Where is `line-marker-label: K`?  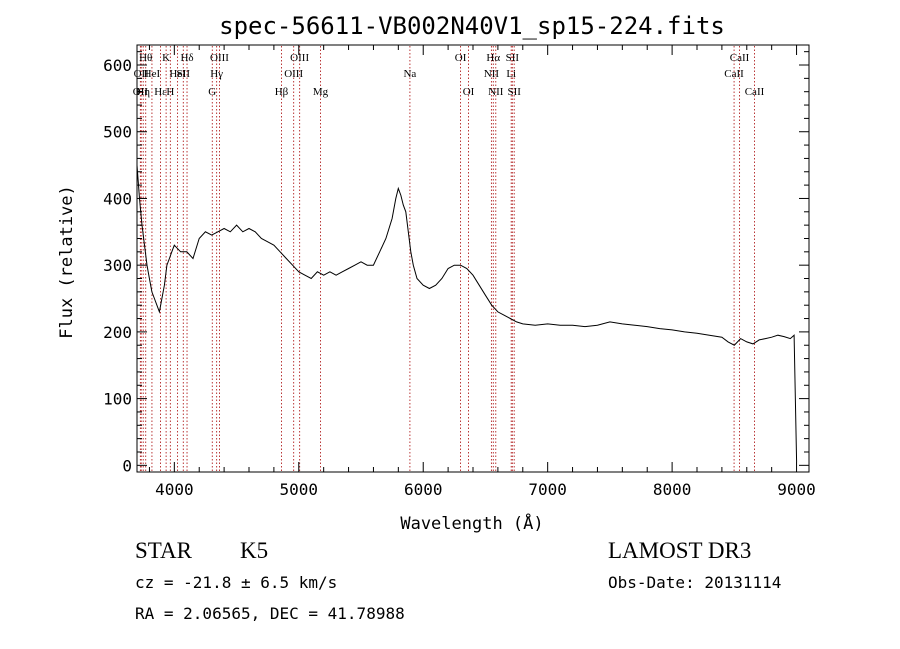 line-marker-label: K is located at coordinates (166, 58).